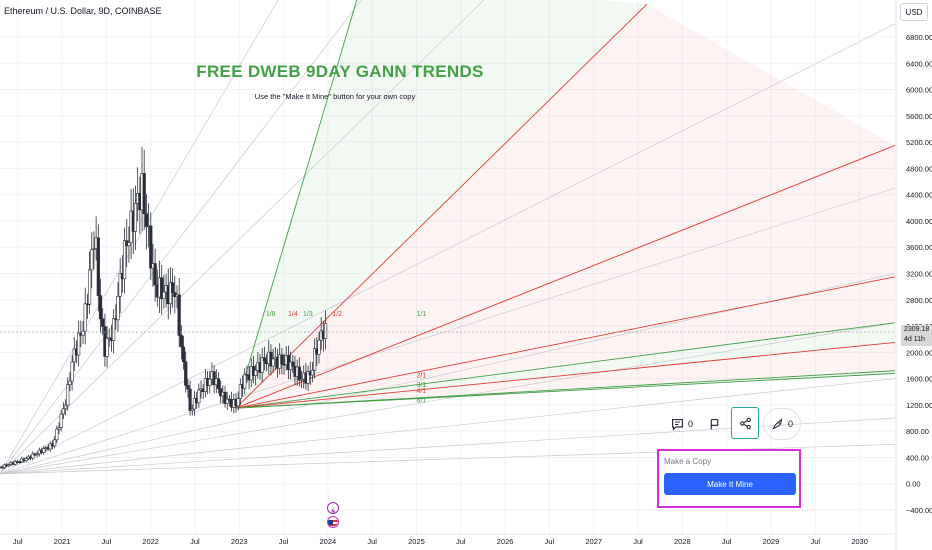 The height and width of the screenshot is (550, 932). I want to click on fan-label-4-1: 4/1, so click(421, 391).